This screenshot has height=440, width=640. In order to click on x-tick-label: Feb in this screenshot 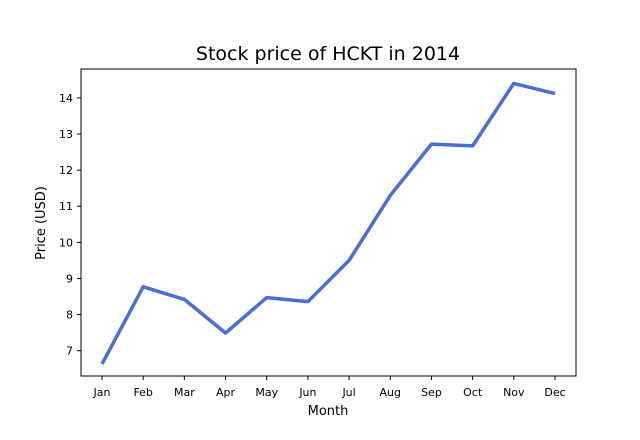, I will do `click(142, 392)`.